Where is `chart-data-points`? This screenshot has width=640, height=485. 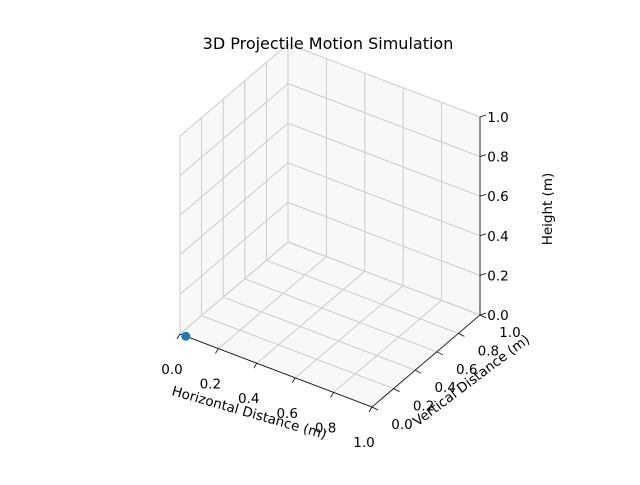 chart-data-points is located at coordinates (186, 336).